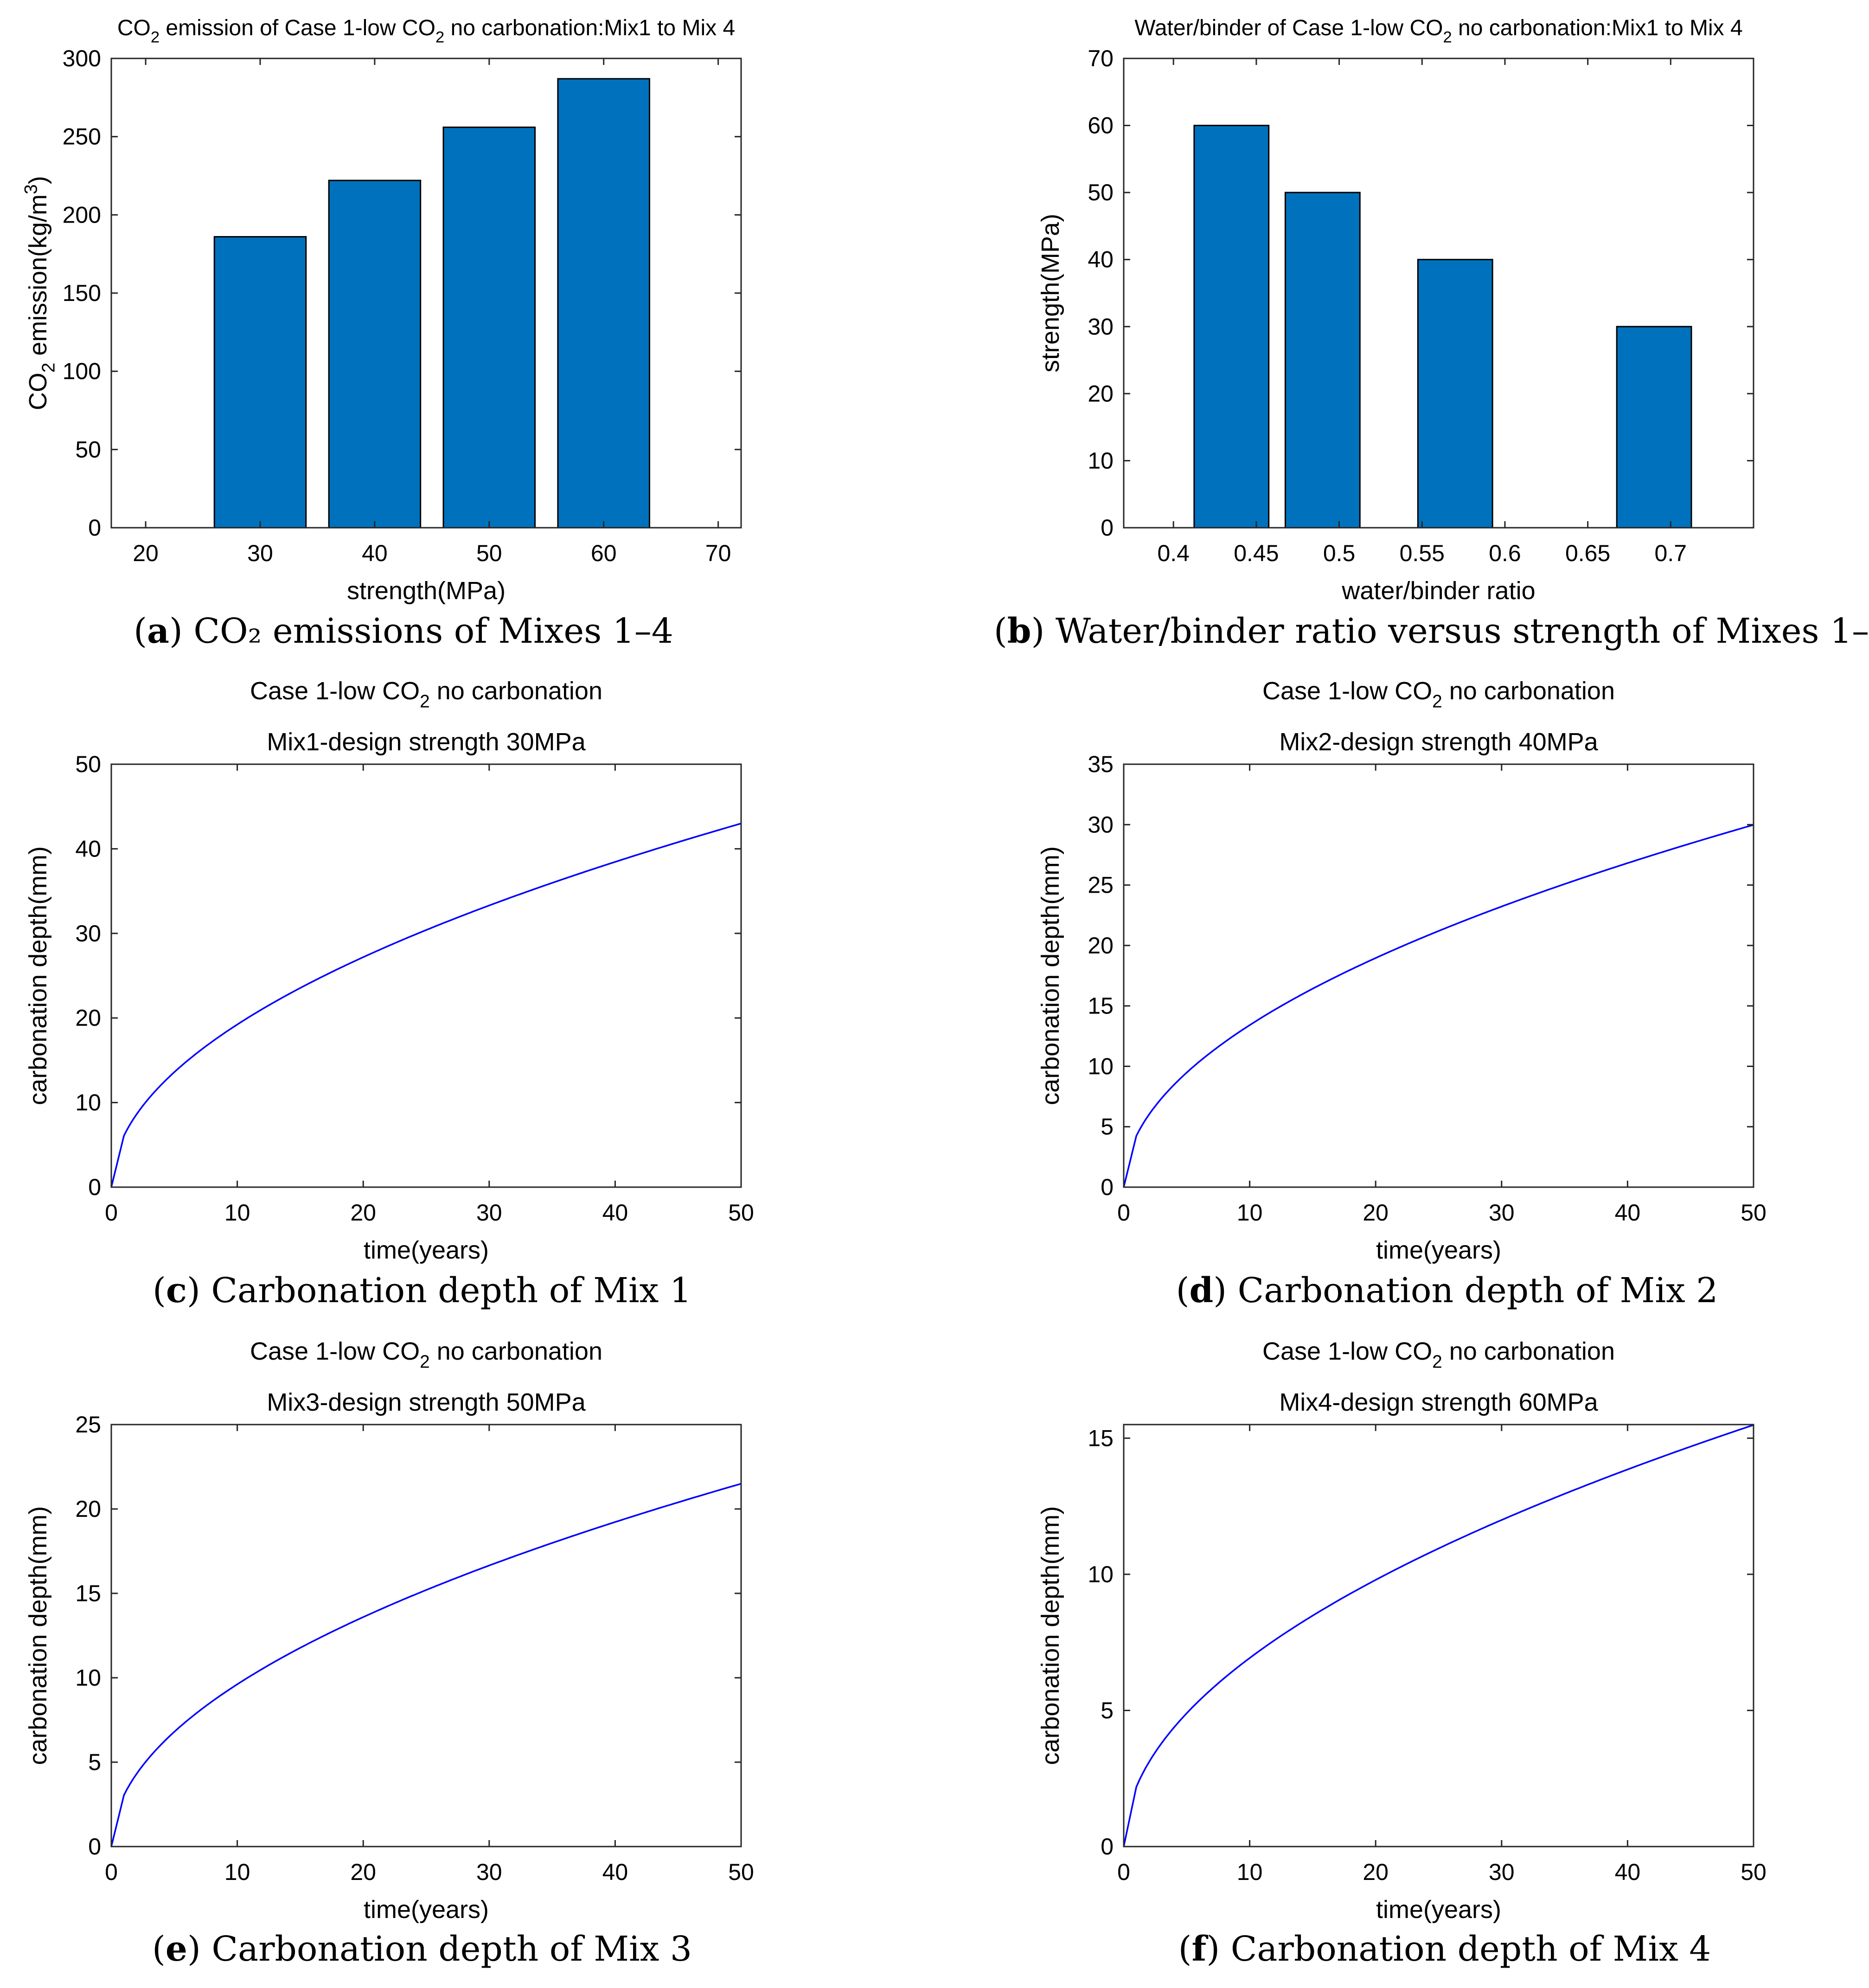  I want to click on y-tick-label-e-5: 25, so click(88, 1425).